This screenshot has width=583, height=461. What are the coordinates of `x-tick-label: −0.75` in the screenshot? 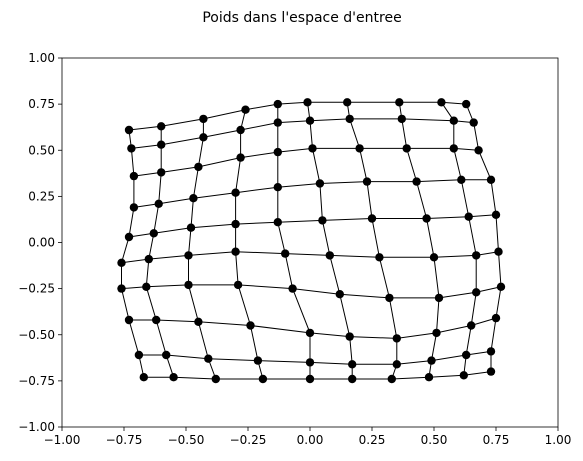 It's located at (124, 440).